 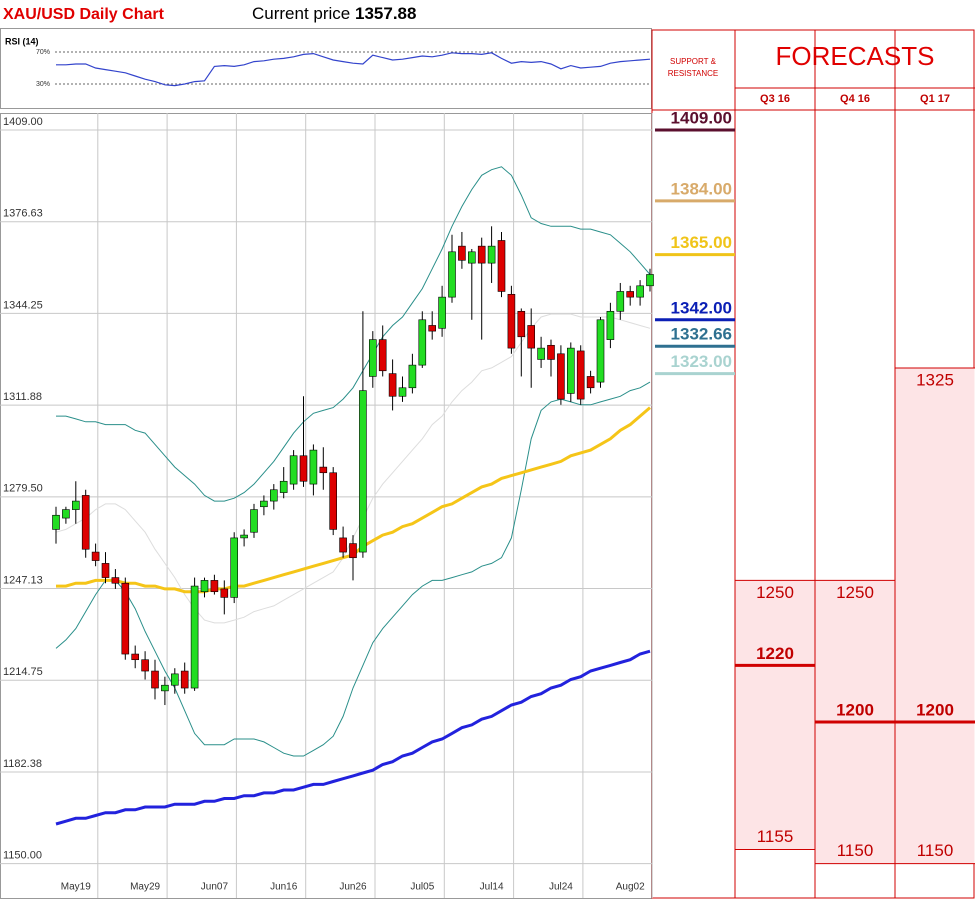 I want to click on forecast-title: FORECASTS, so click(x=855, y=56).